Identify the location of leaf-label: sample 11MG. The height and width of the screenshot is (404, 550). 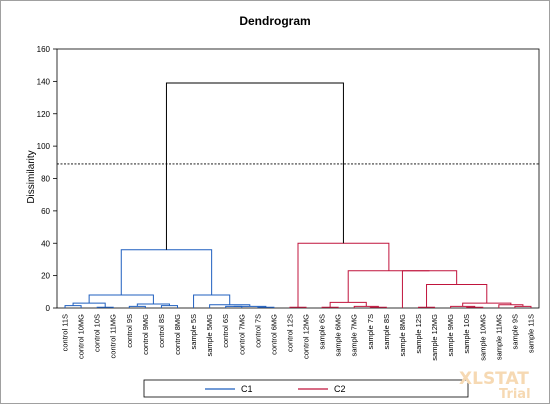
(498, 337).